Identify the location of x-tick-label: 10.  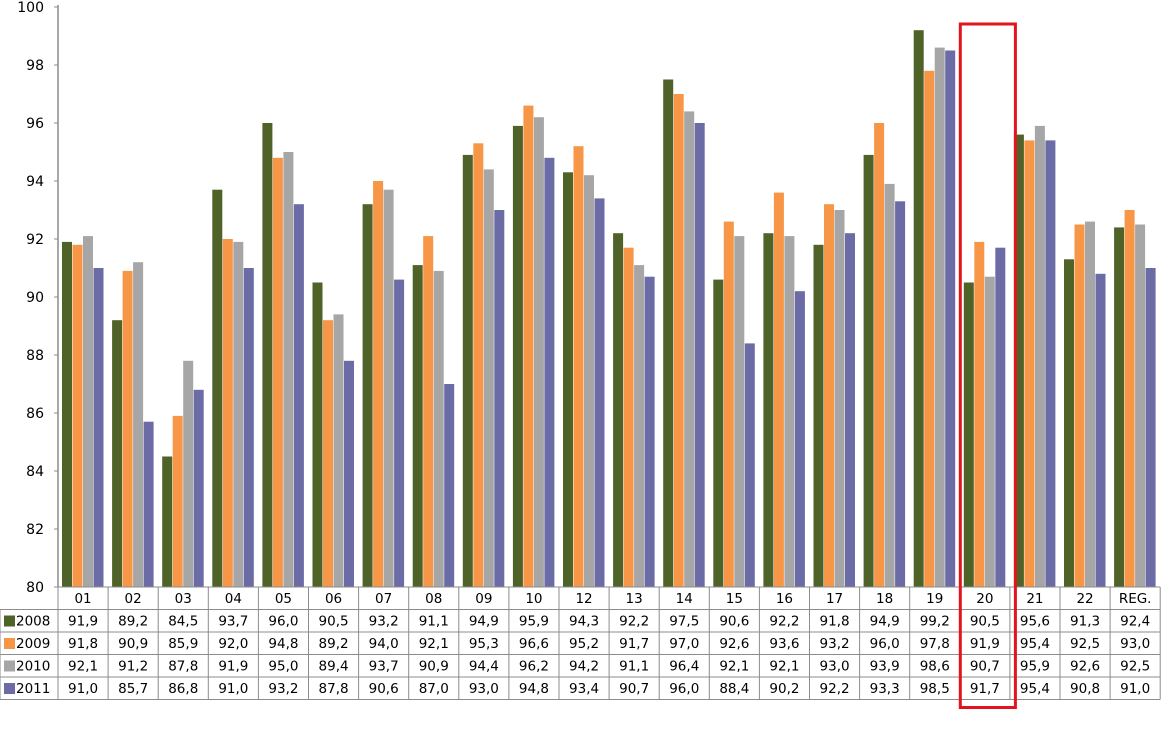
(533, 599).